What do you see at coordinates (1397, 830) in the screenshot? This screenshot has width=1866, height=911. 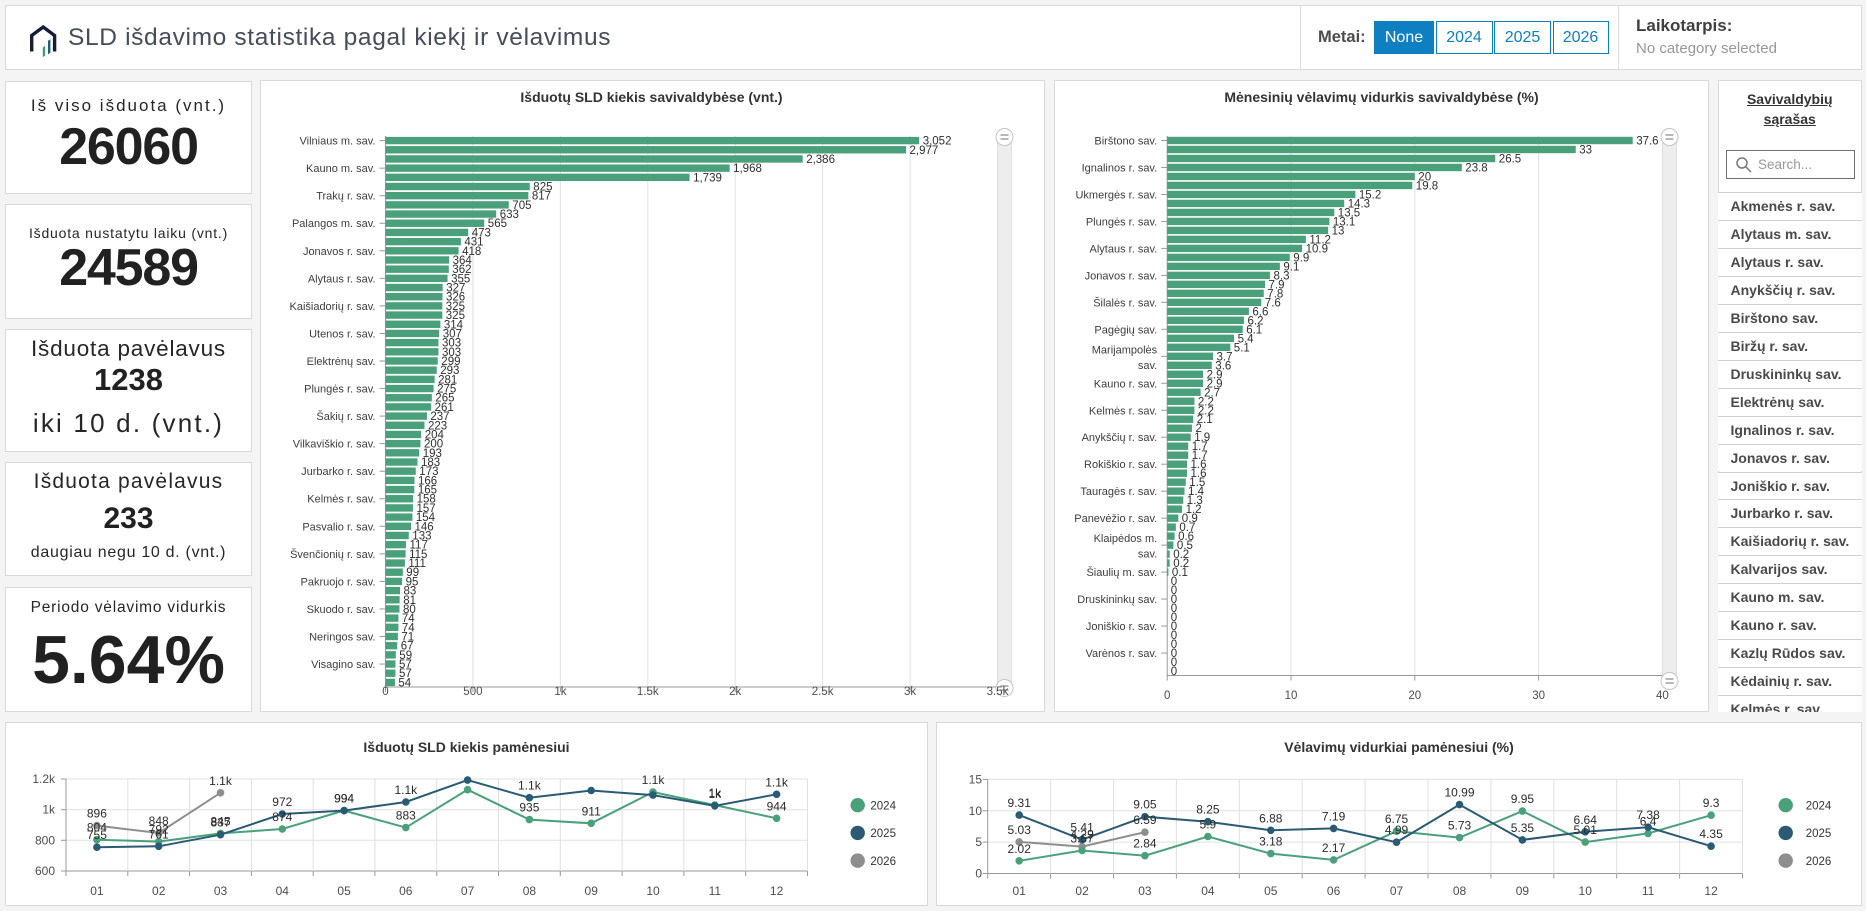 I see `svg-text: 4.99` at bounding box center [1397, 830].